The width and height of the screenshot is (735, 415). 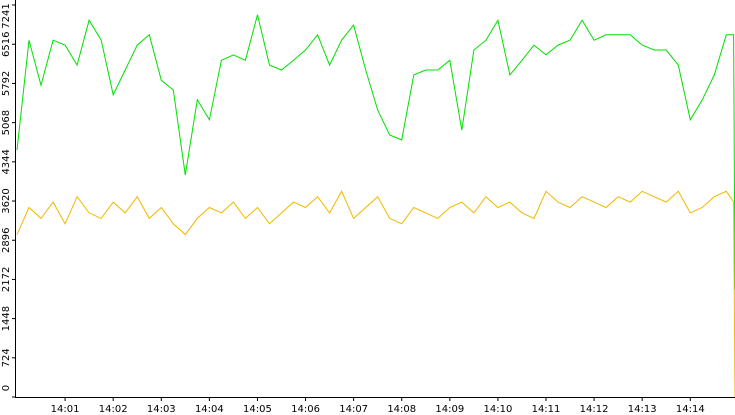 I want to click on y-tick-label: 2896, so click(x=6, y=239).